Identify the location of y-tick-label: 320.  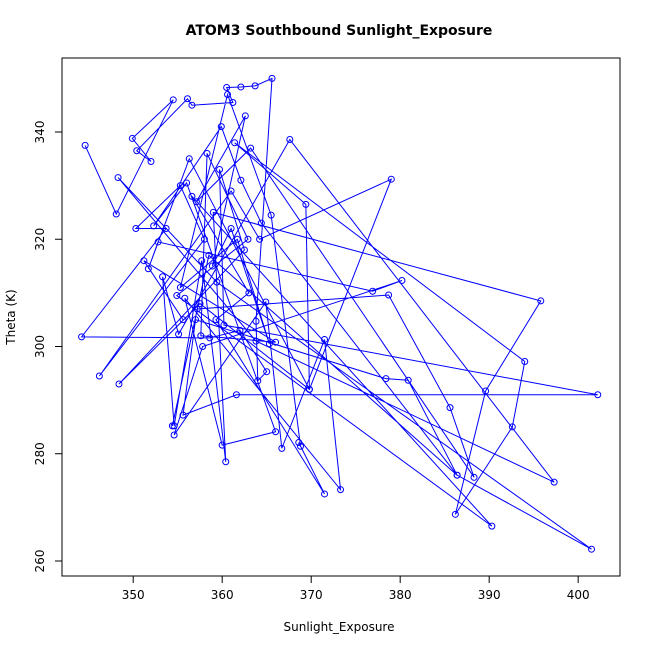
(40, 239).